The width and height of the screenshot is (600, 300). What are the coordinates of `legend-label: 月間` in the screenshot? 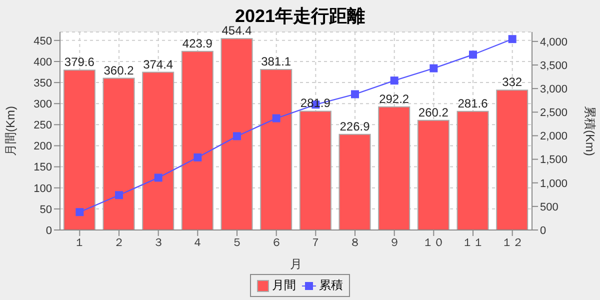 It's located at (284, 285).